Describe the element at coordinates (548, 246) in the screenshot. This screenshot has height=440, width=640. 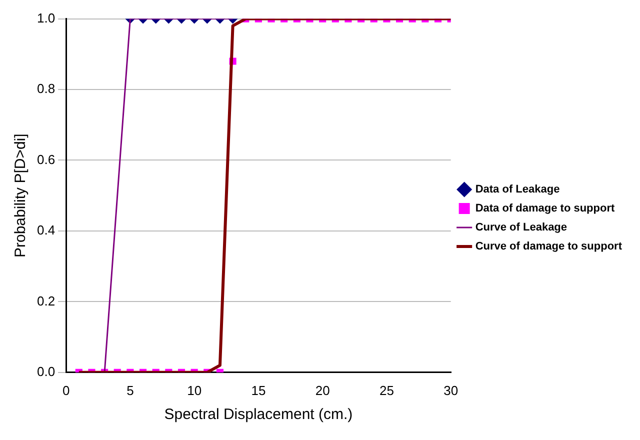
I see `legend-label: Curve of damage to support` at that location.